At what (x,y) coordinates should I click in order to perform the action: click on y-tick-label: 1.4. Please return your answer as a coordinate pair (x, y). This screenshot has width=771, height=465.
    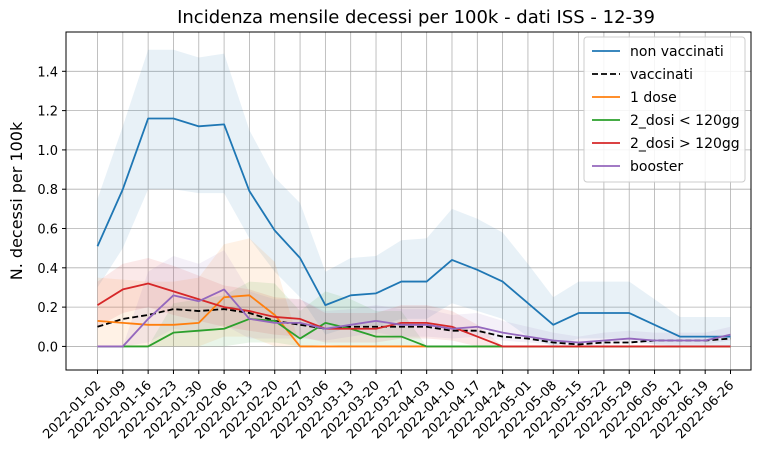
    Looking at the image, I should click on (47, 72).